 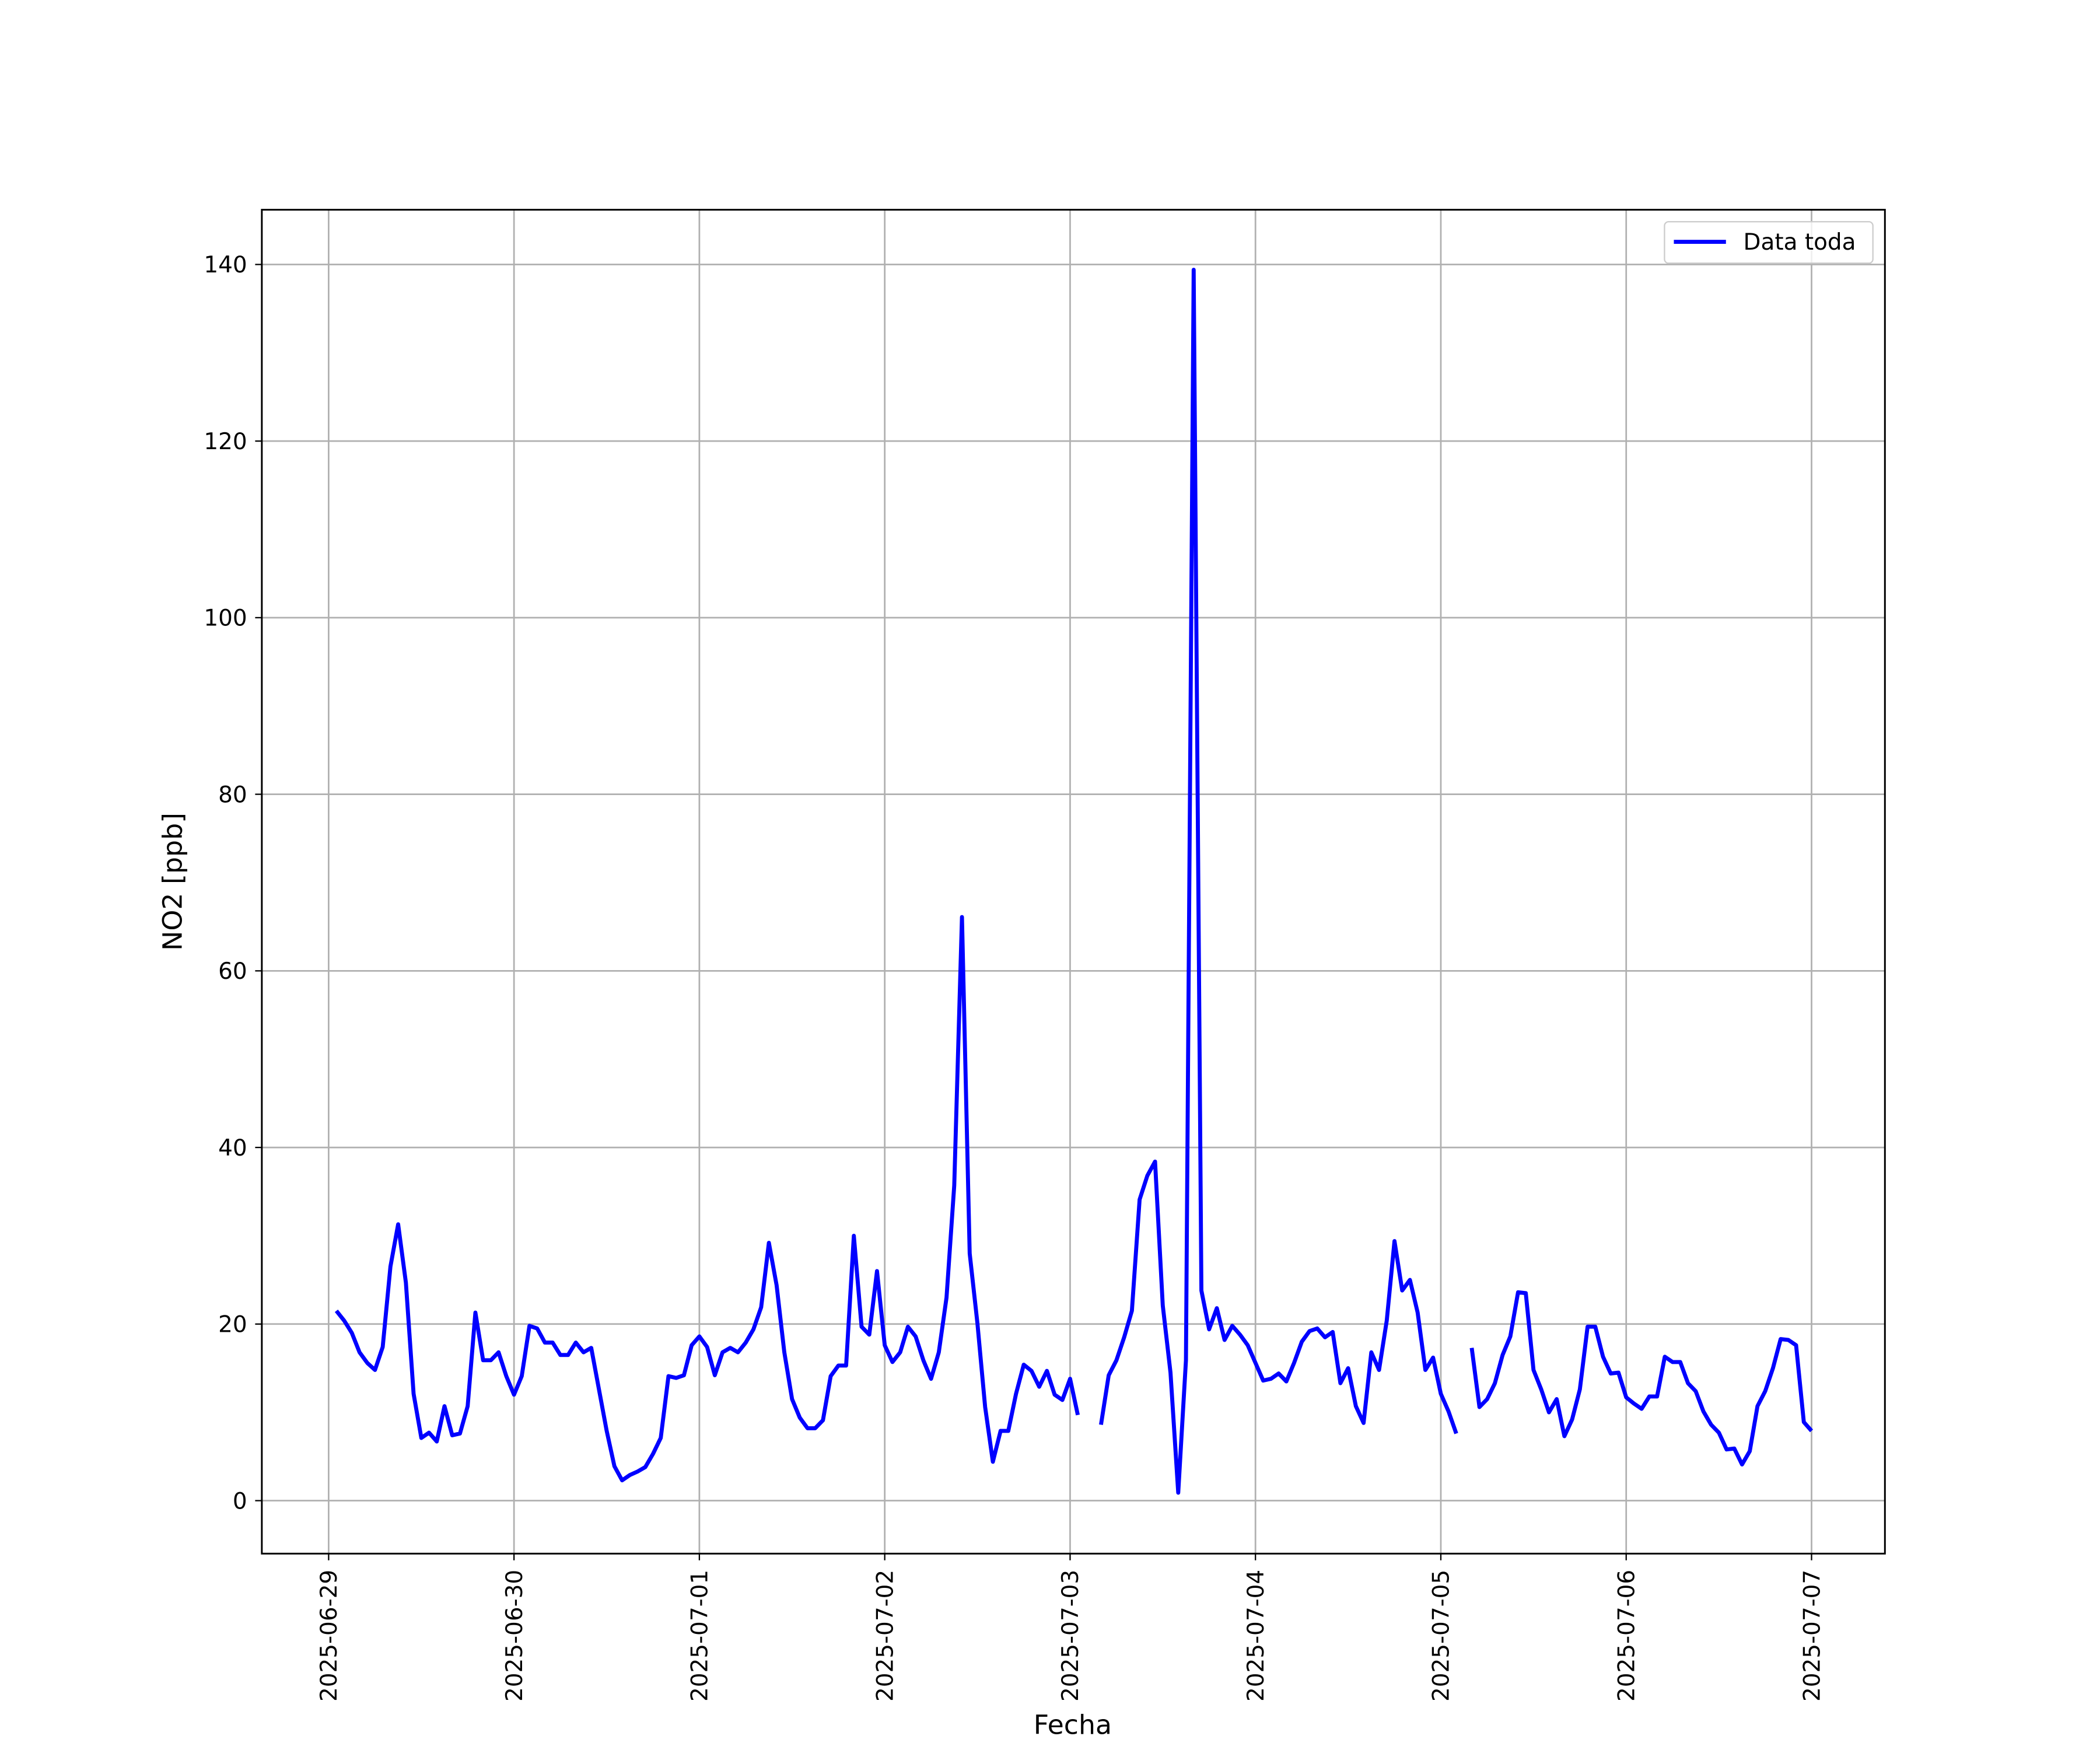 What do you see at coordinates (1073, 1725) in the screenshot?
I see `x-axis-label: Fecha` at bounding box center [1073, 1725].